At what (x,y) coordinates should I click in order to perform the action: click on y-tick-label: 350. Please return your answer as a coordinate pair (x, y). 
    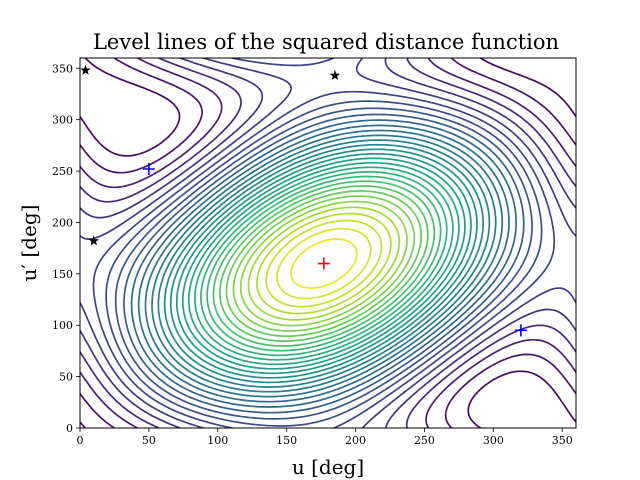
    Looking at the image, I should click on (62, 68).